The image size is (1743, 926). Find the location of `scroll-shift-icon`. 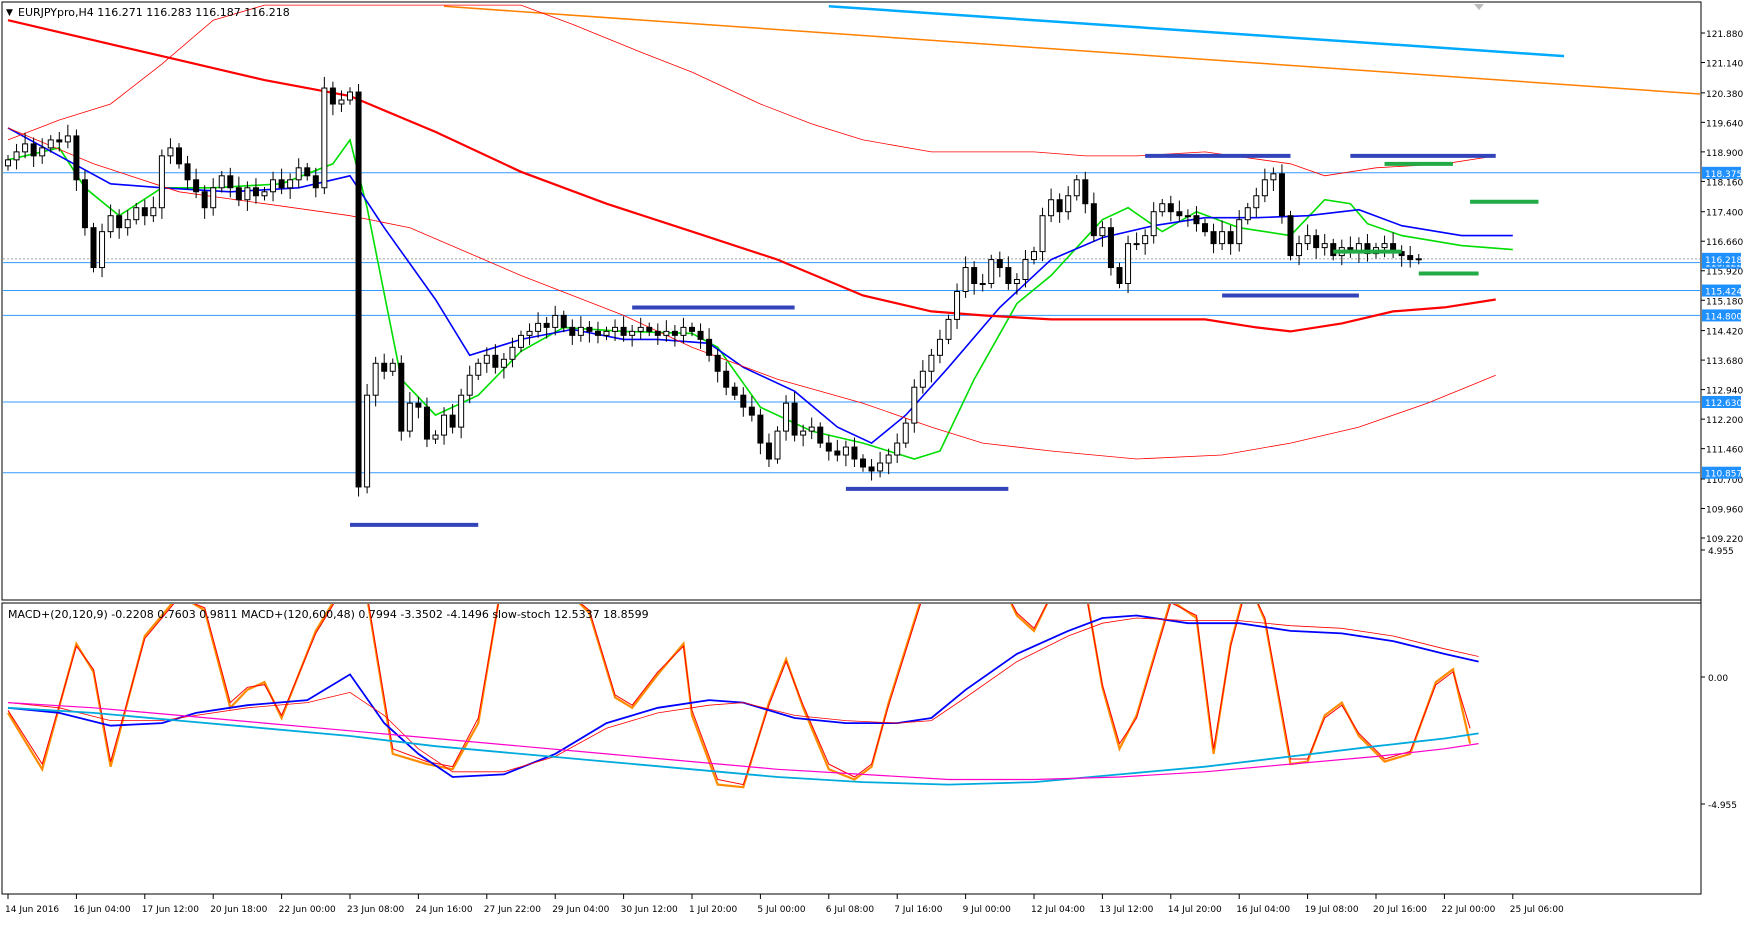

scroll-shift-icon is located at coordinates (1479, 7).